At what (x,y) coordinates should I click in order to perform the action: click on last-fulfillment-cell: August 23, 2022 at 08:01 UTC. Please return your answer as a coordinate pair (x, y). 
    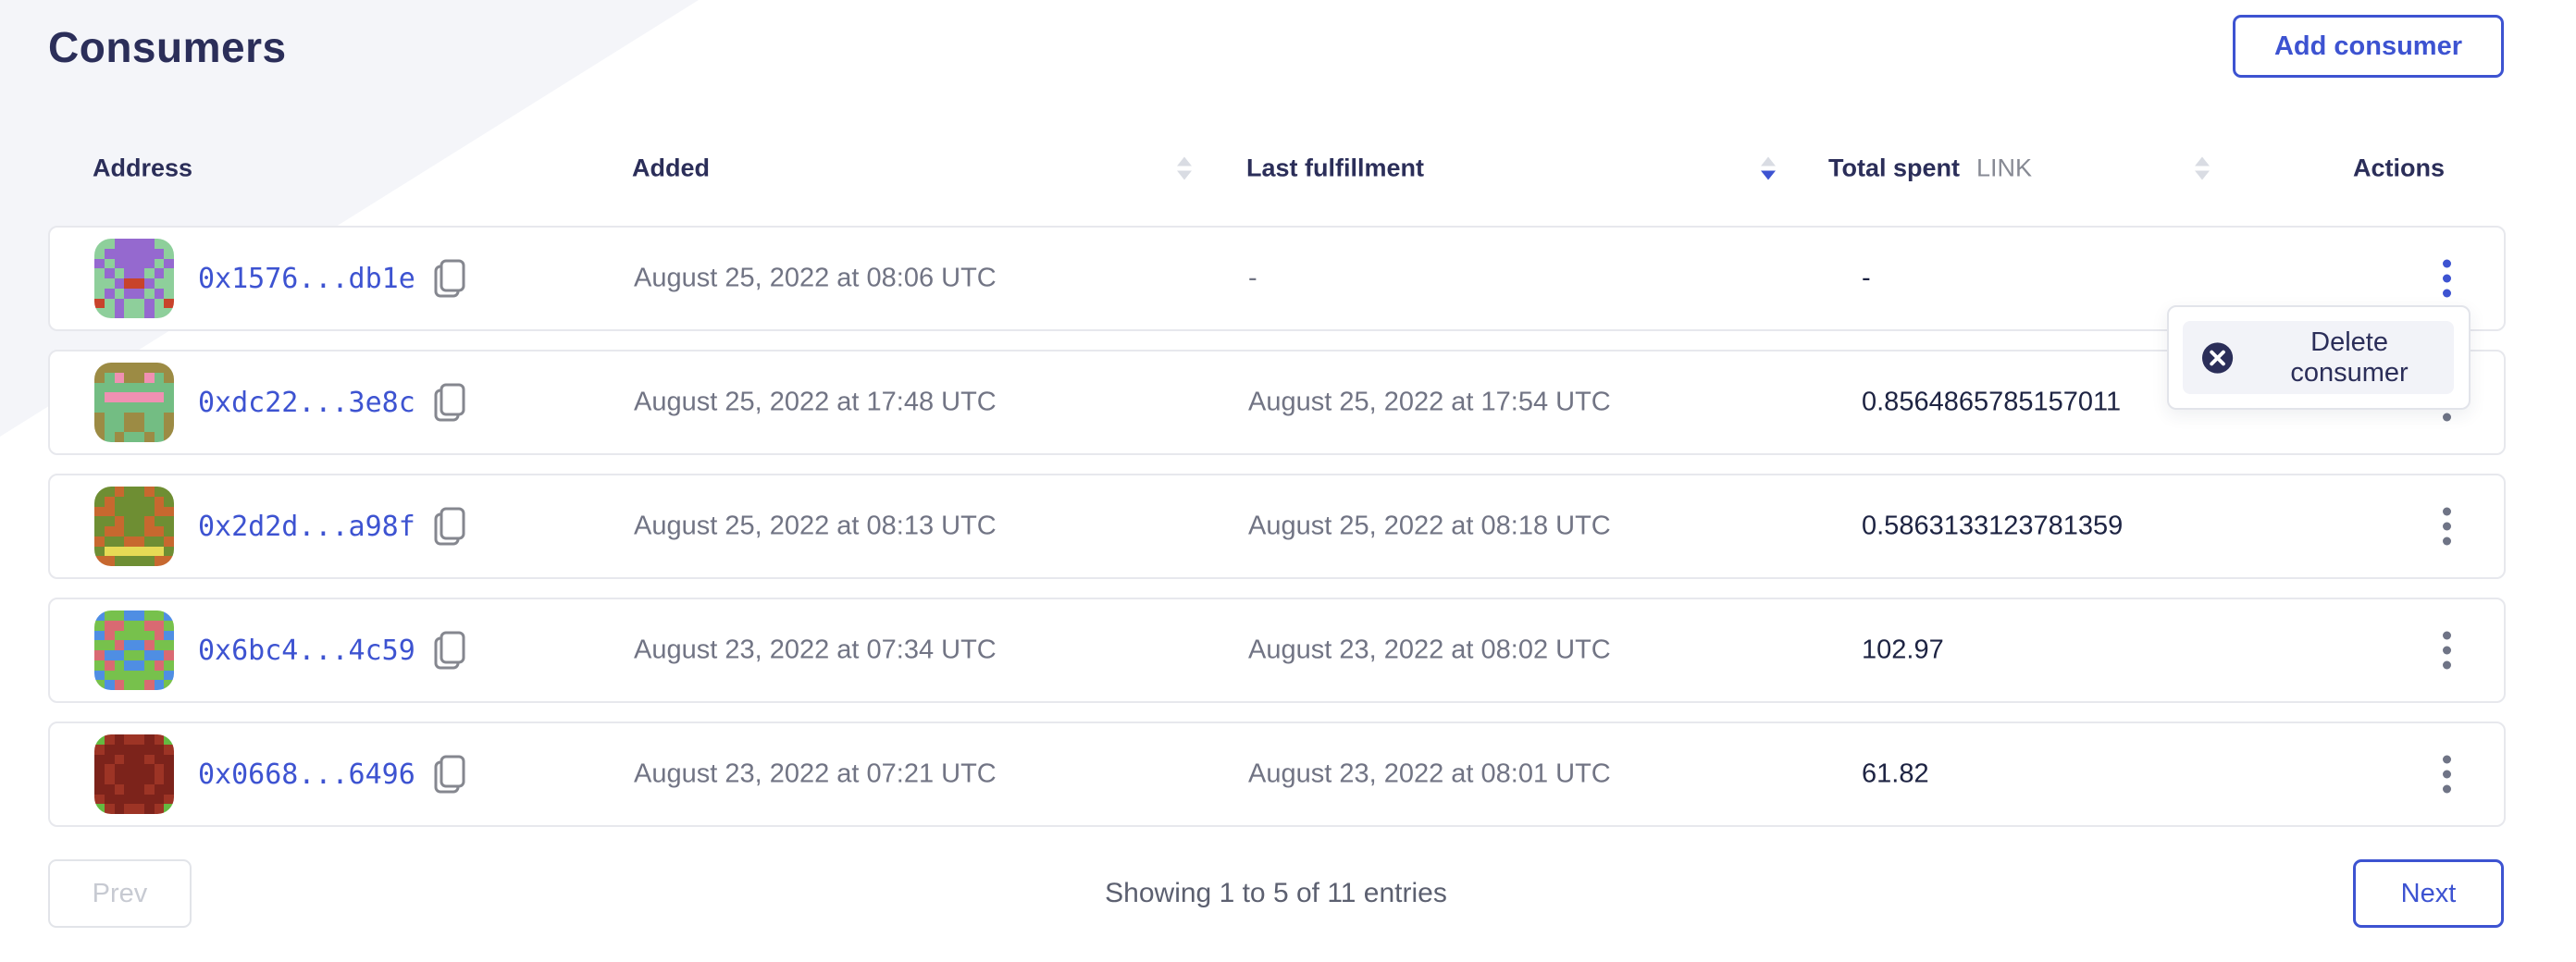
    Looking at the image, I should click on (1429, 774).